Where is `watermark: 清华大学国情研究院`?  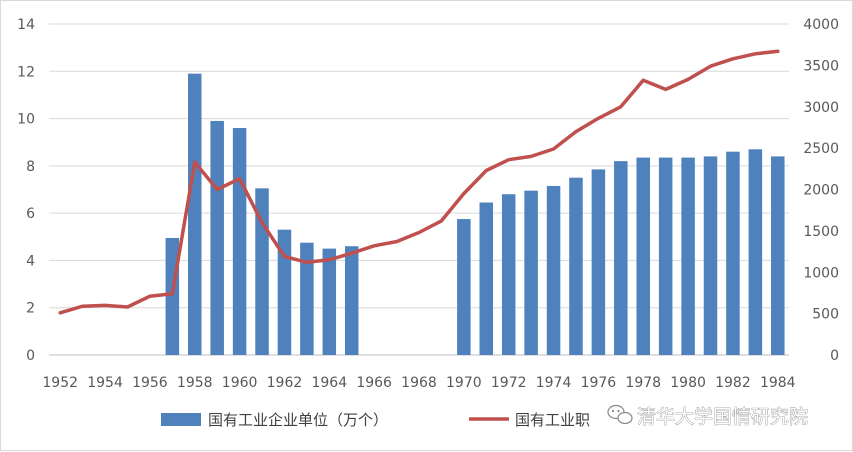
watermark: 清华大学国情研究院 is located at coordinates (707, 416).